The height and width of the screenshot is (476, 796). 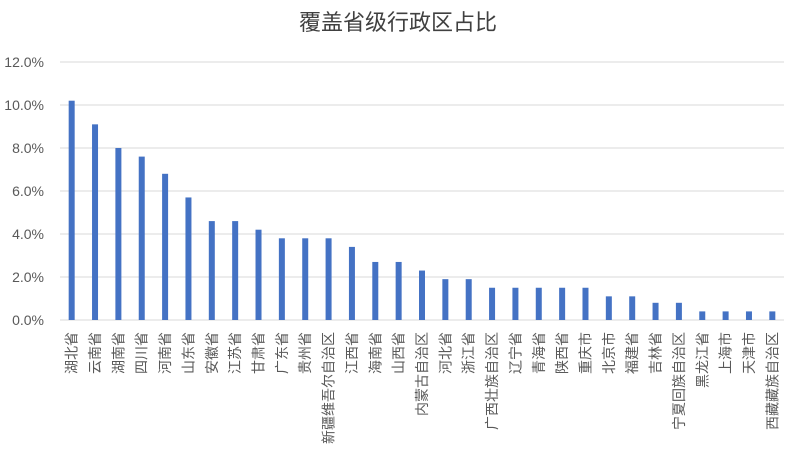 What do you see at coordinates (470, 353) in the screenshot?
I see `x-tick-label: 浙江省` at bounding box center [470, 353].